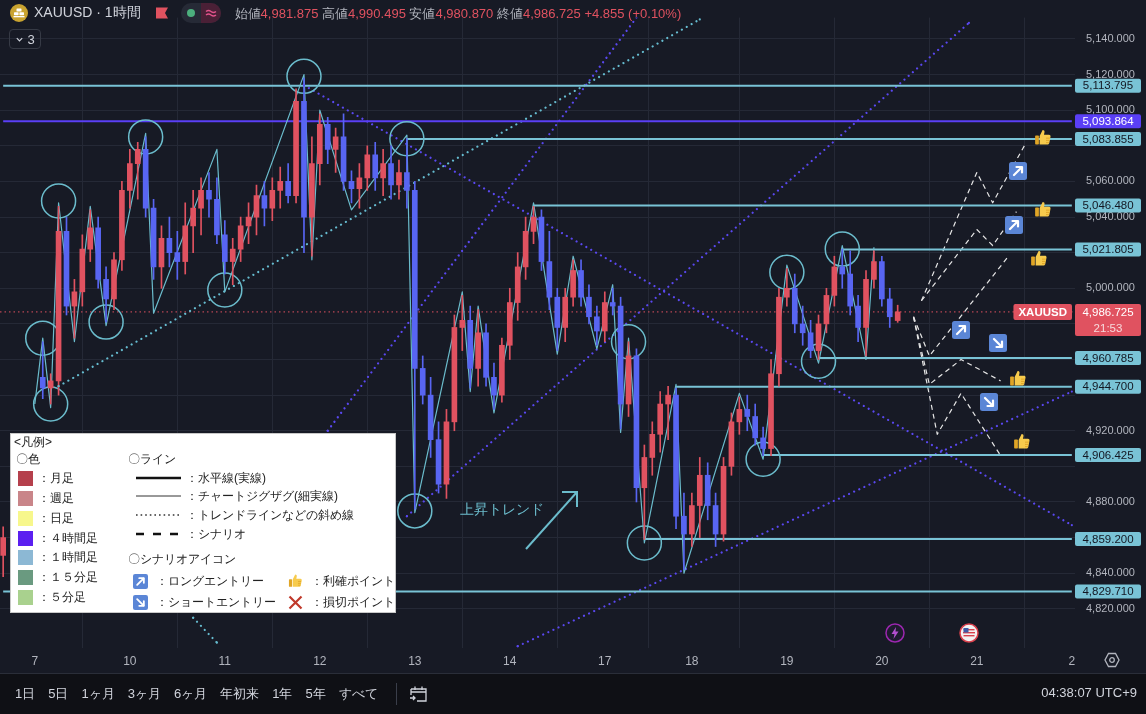 Image resolution: width=1146 pixels, height=714 pixels. Describe the element at coordinates (977, 660) in the screenshot. I see `x-tick-label: 21` at that location.